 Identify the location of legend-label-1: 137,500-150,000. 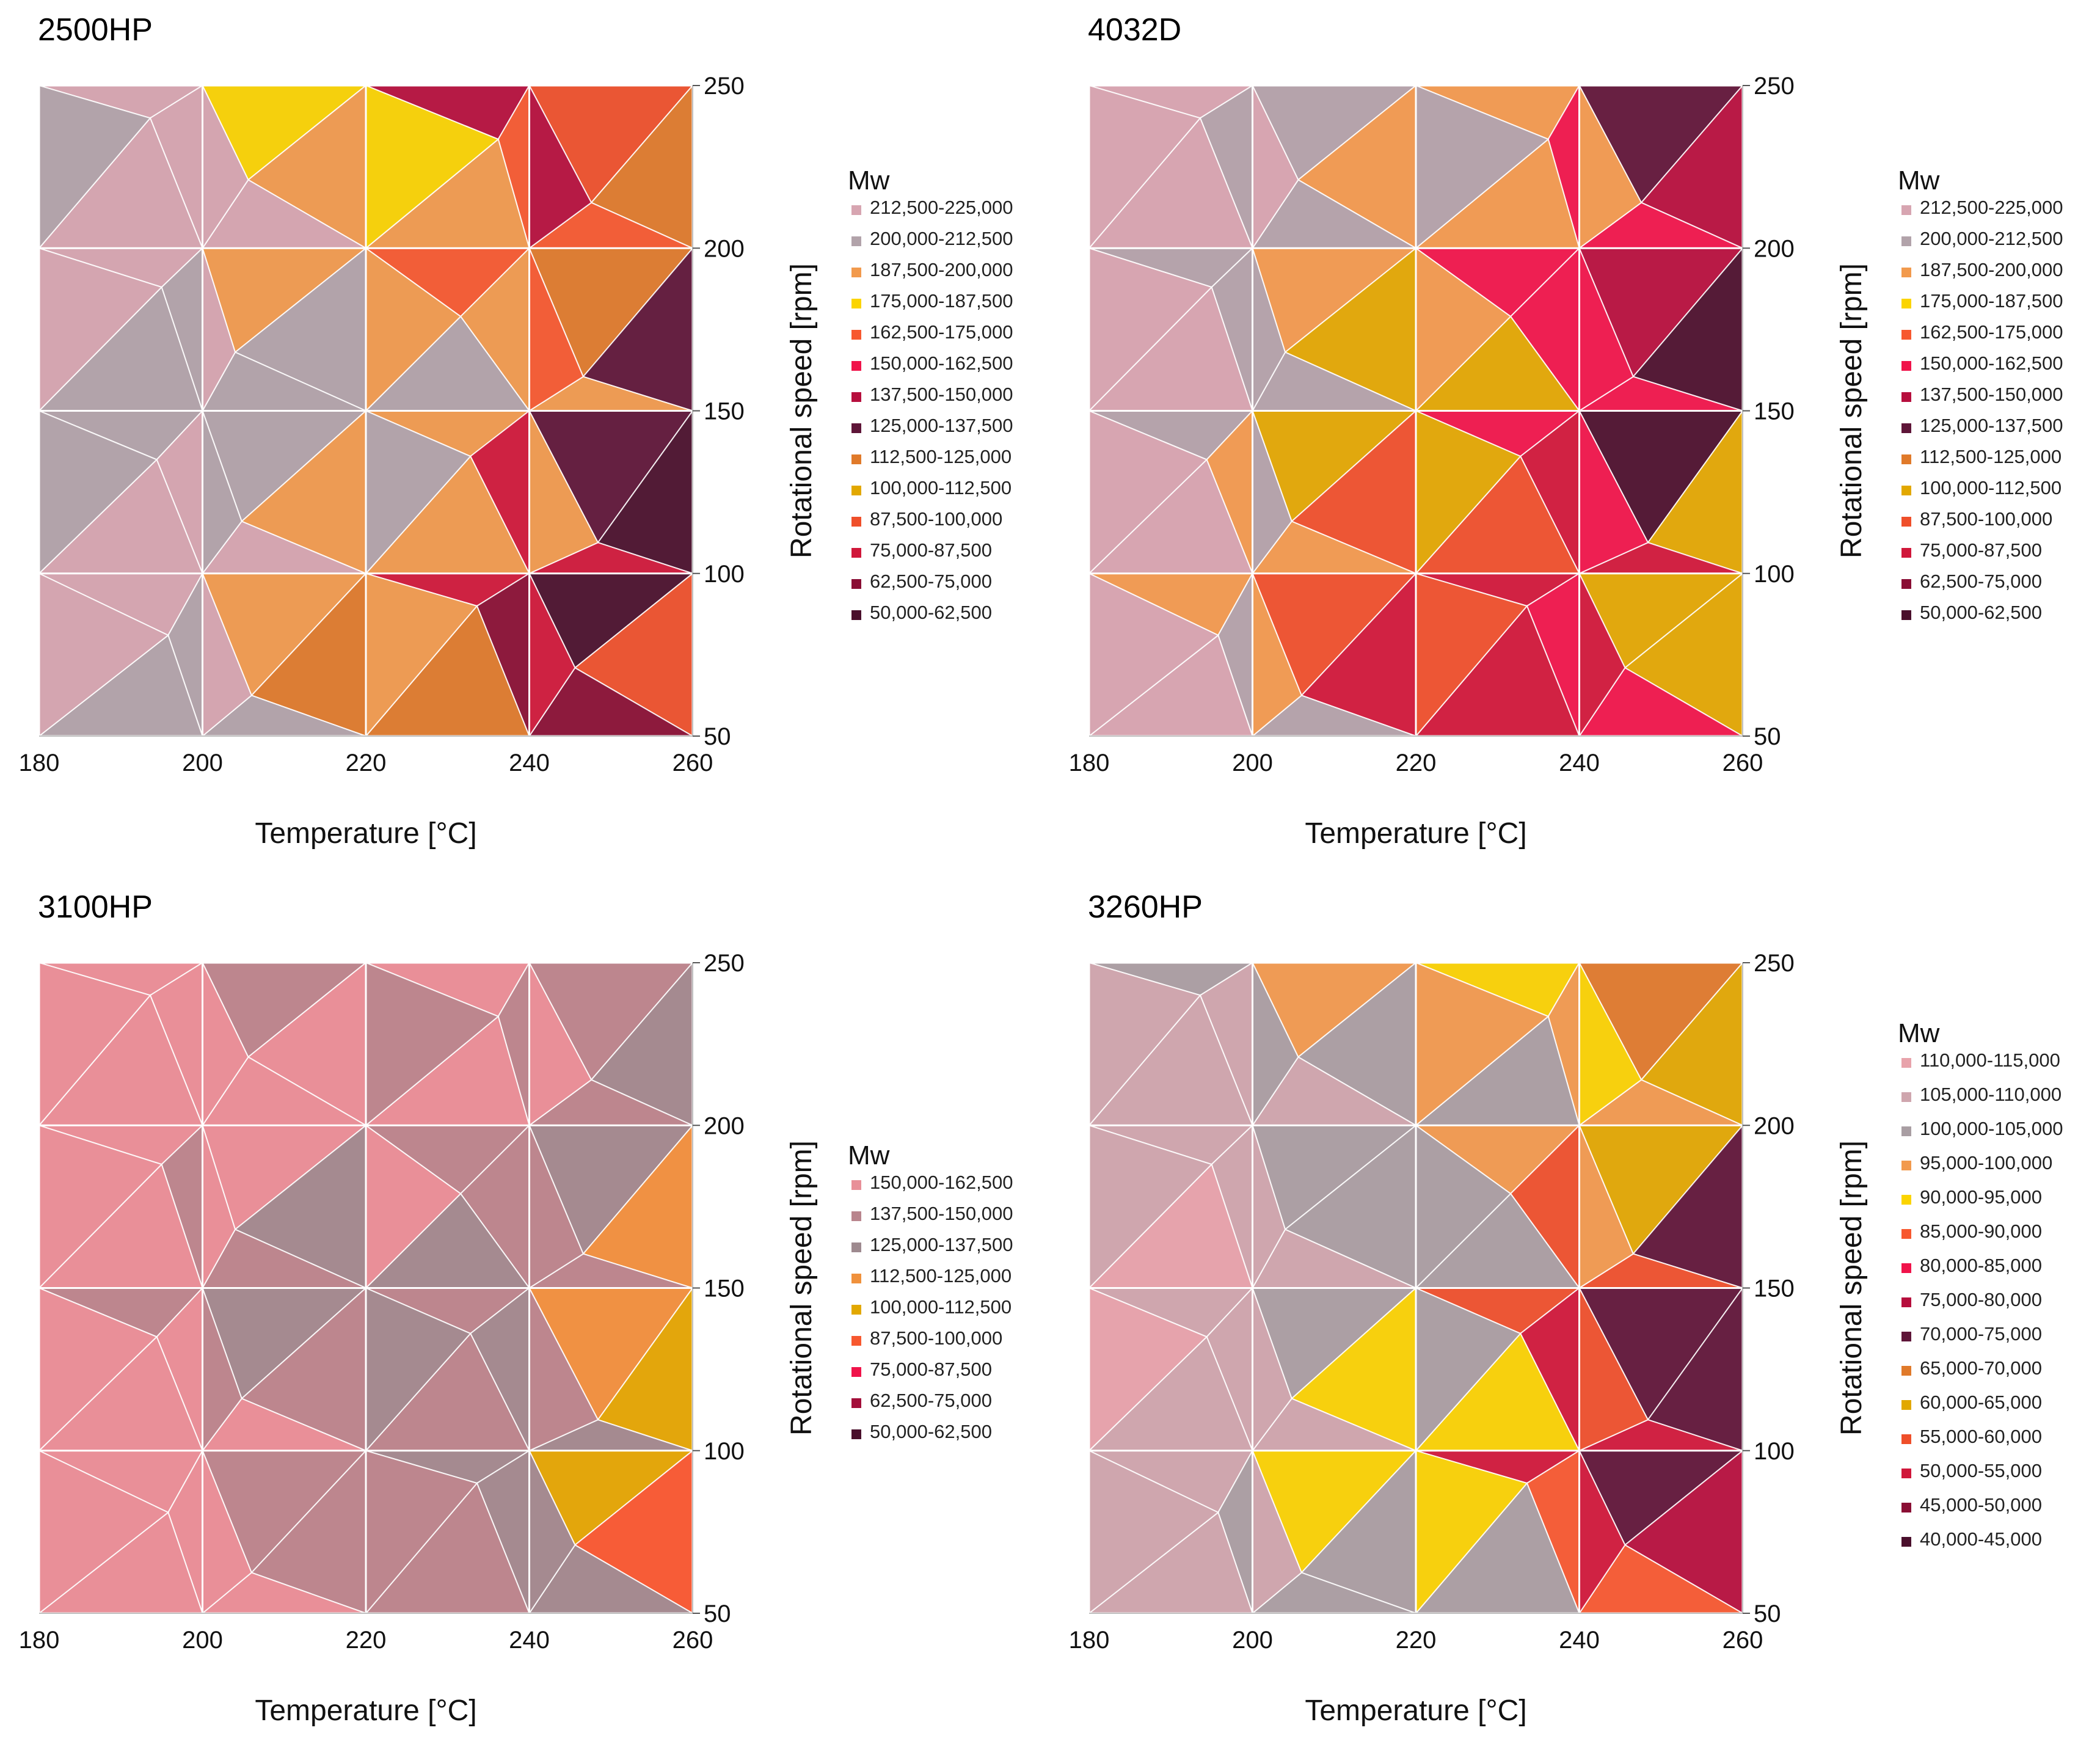
(942, 1214).